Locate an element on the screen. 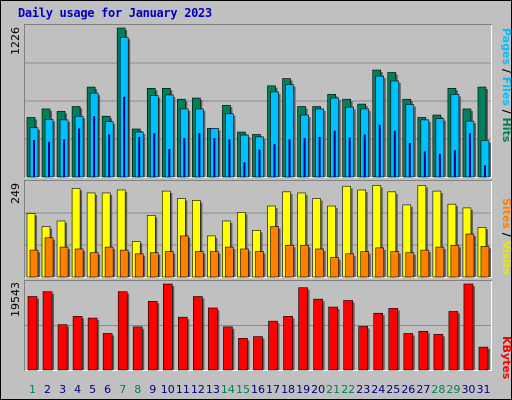 The width and height of the screenshot is (512, 400). legend-pages: Pages is located at coordinates (506, 47).